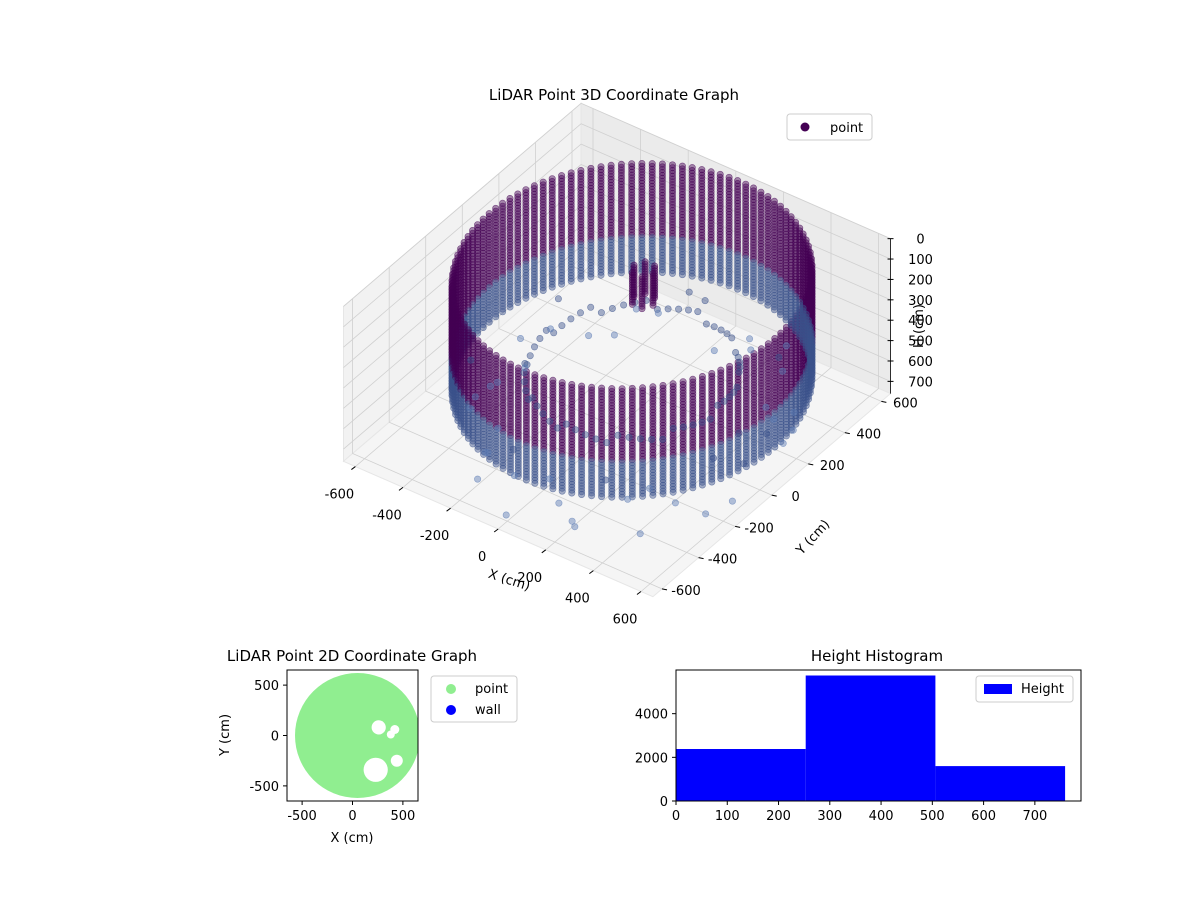 The image size is (1200, 900). I want to click on y-axis-label-2d: Y (cm), so click(225, 735).